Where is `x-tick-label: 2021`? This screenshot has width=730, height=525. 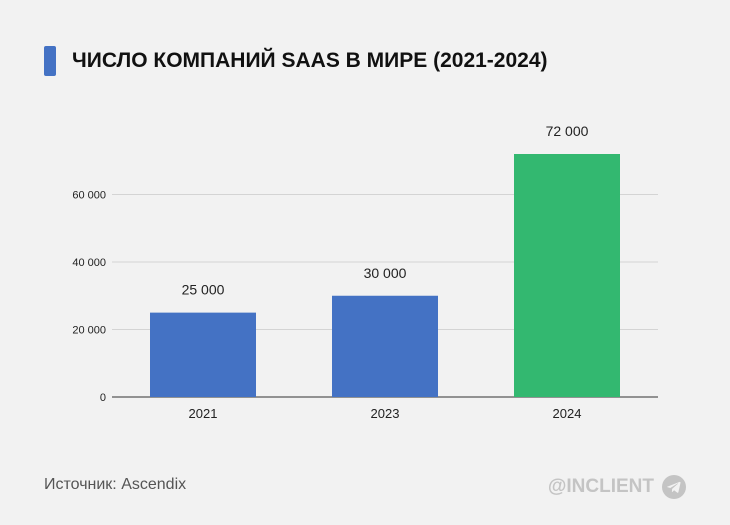 x-tick-label: 2021 is located at coordinates (203, 413).